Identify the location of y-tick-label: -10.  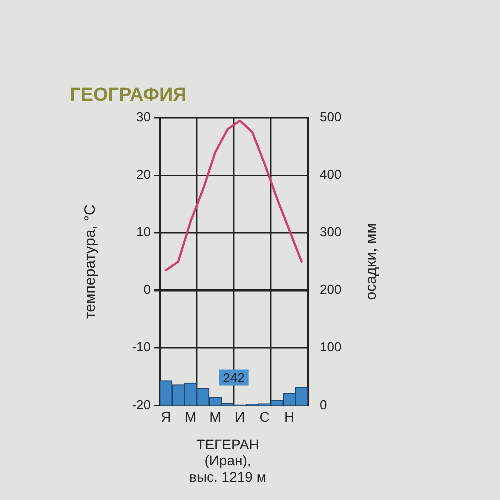
(141, 347).